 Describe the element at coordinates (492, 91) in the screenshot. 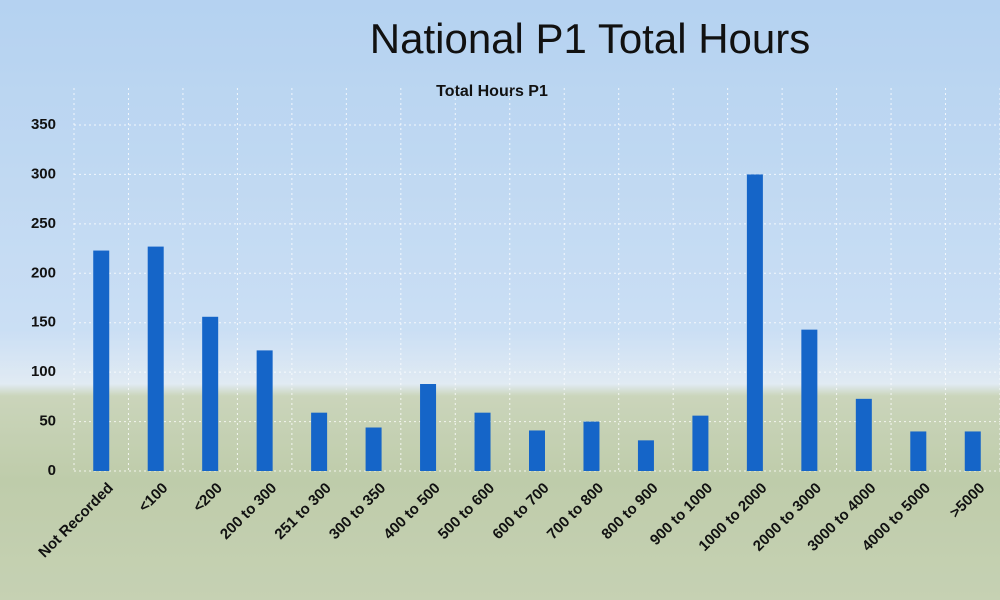

I see `chart-subtitle: Total Hours P1` at that location.